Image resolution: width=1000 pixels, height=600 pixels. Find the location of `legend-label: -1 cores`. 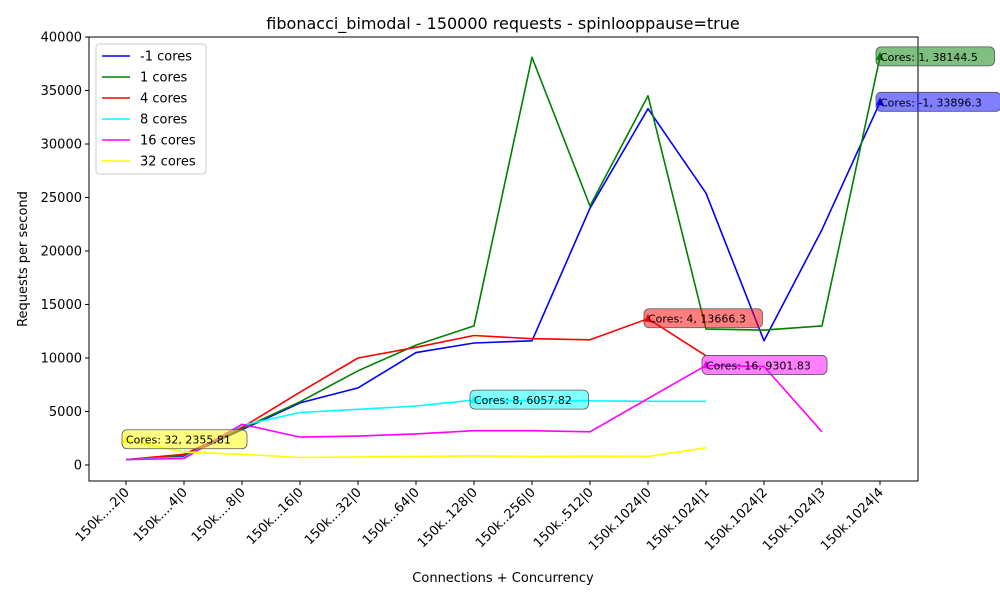

legend-label: -1 cores is located at coordinates (166, 57).